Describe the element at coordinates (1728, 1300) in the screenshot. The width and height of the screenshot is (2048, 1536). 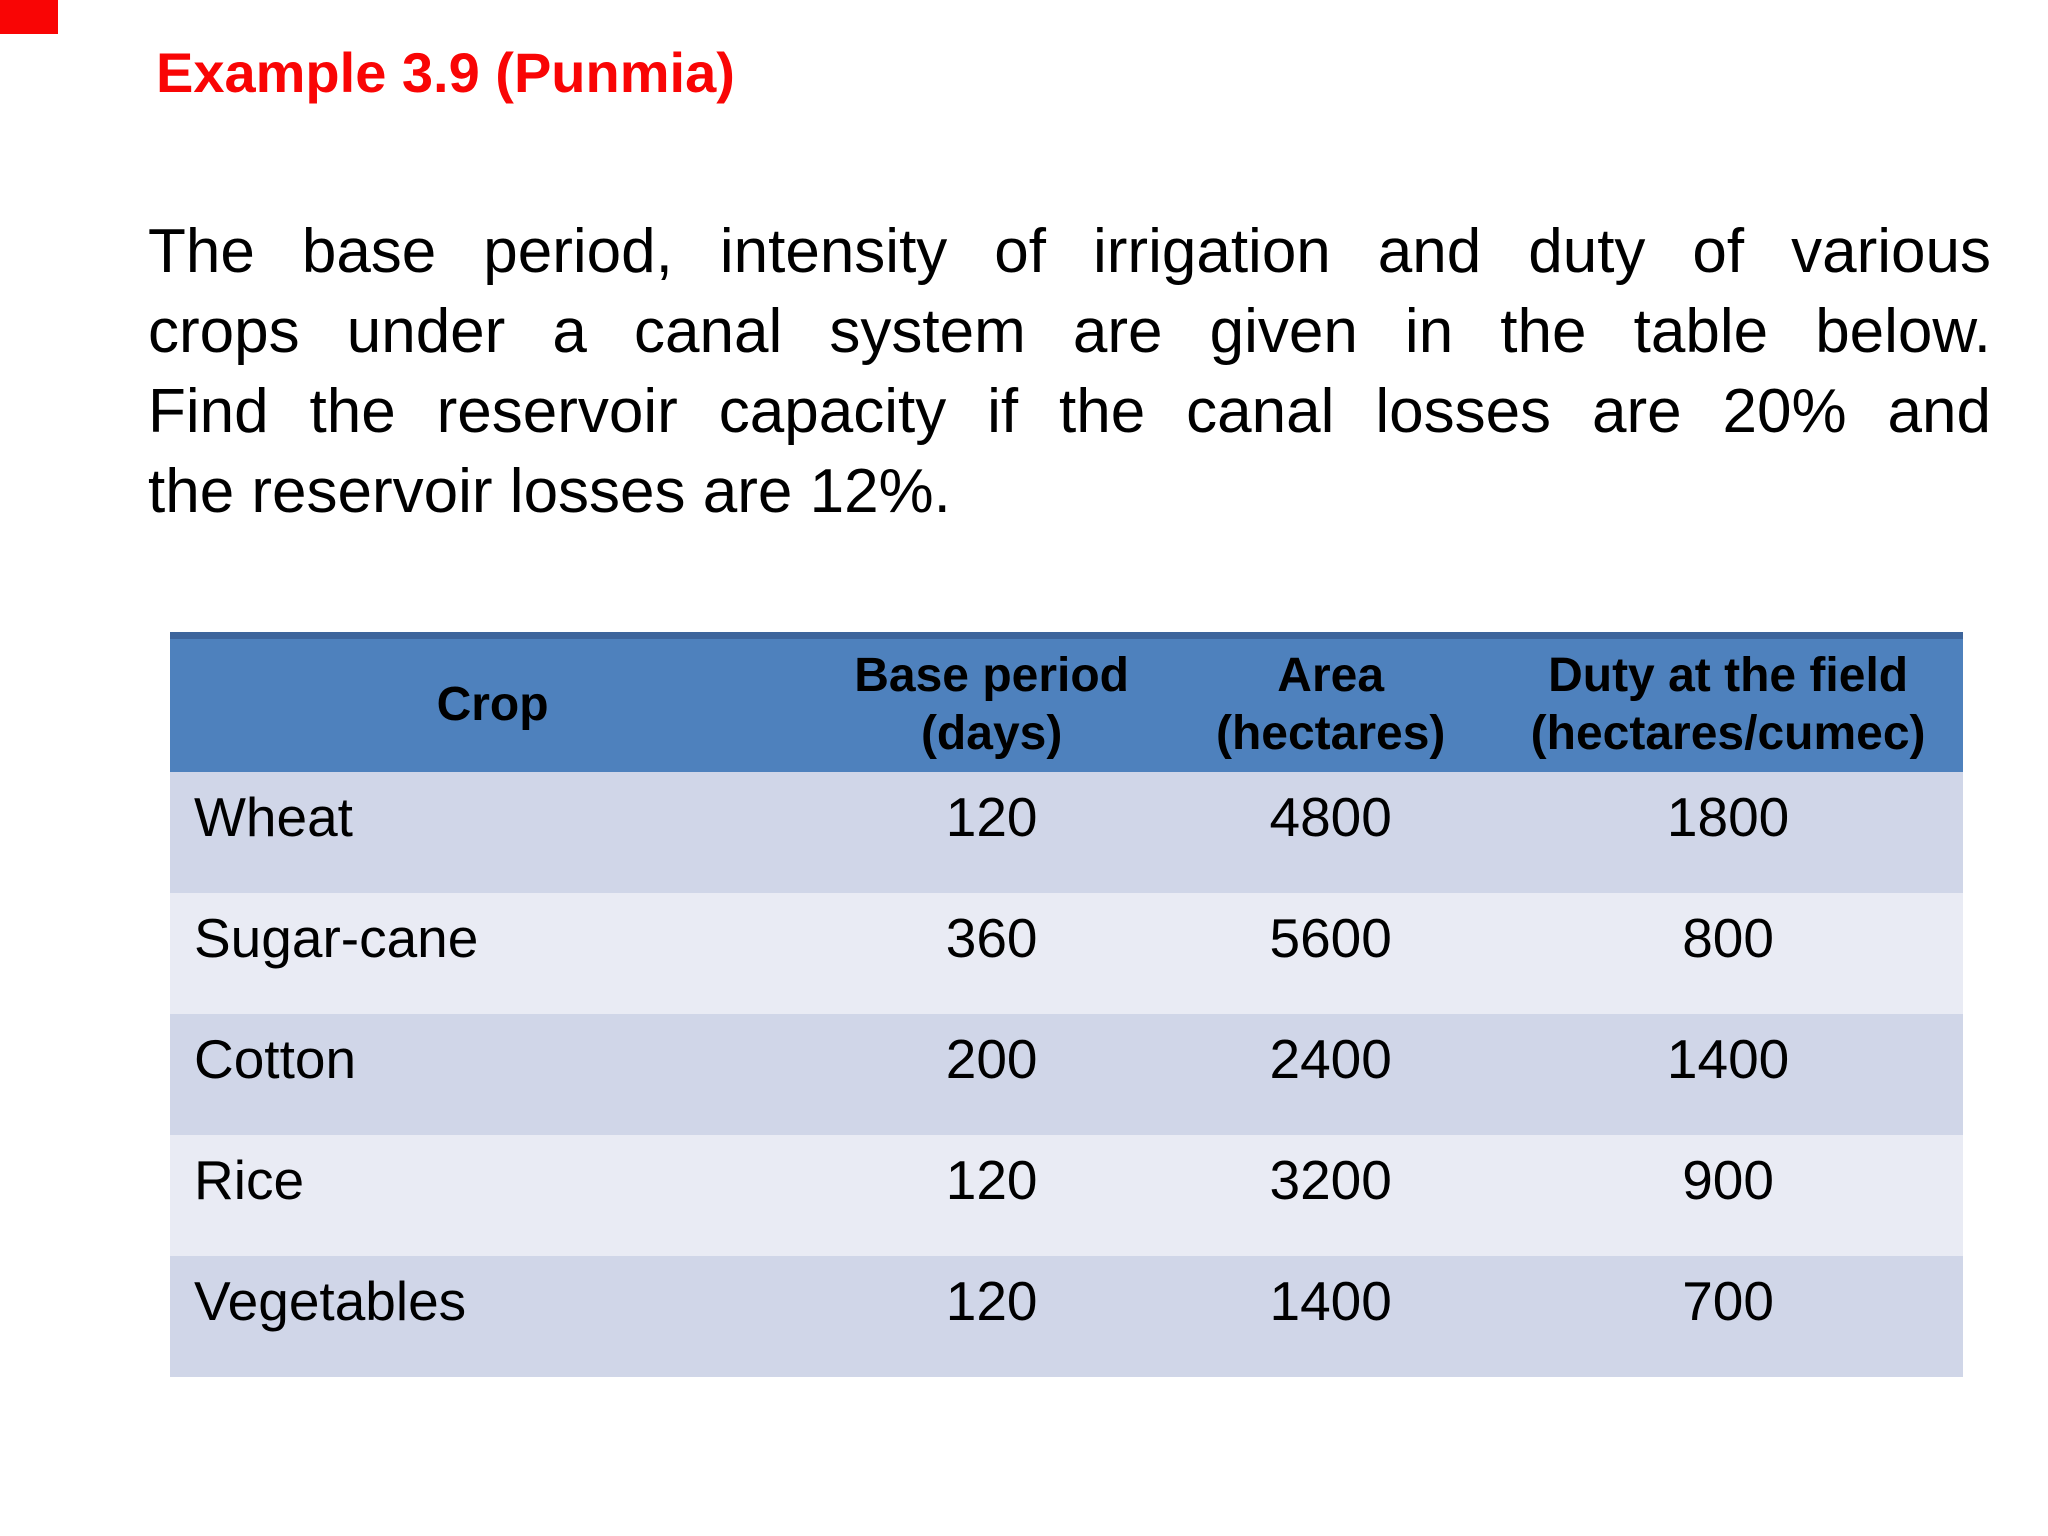
I see `duty-cell: 700` at that location.